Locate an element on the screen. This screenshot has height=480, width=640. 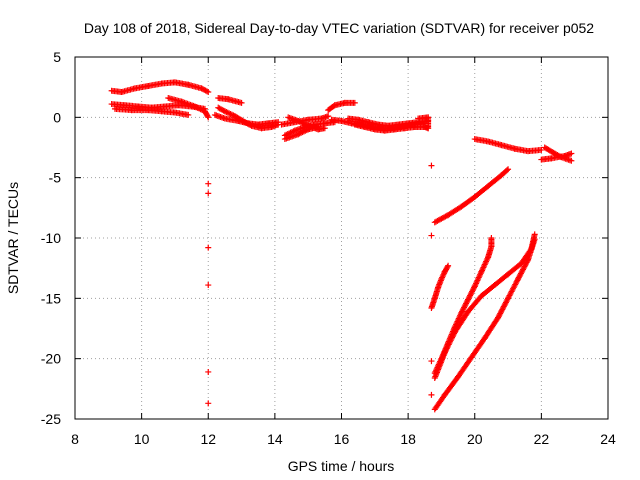
series-track-t is located at coordinates (471, 196).